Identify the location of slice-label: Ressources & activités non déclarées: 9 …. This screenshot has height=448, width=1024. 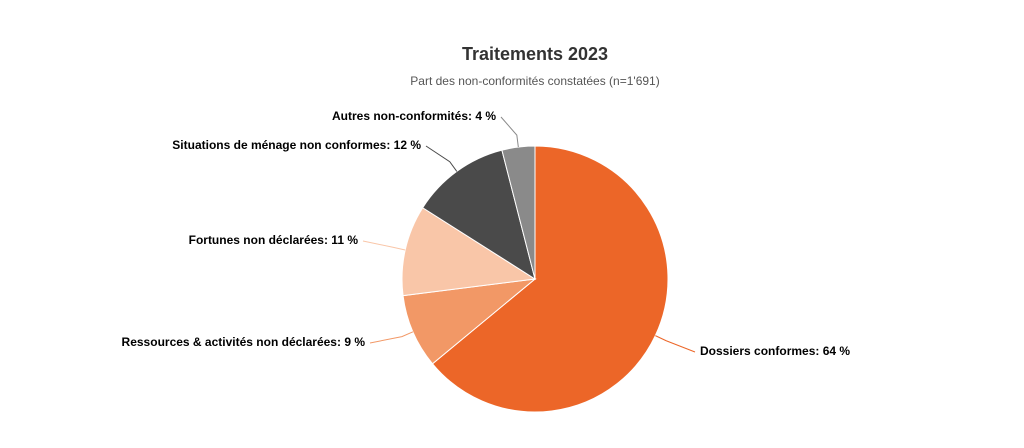
(244, 342).